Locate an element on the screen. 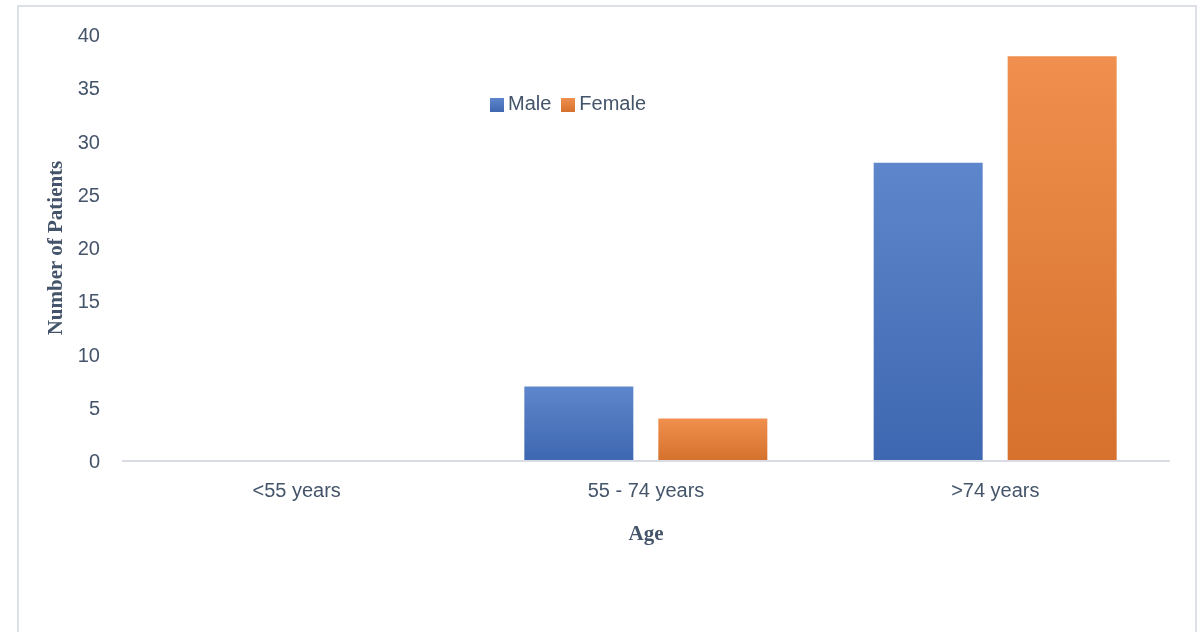 The width and height of the screenshot is (1203, 632). y-tick-label: 25 is located at coordinates (88, 194).